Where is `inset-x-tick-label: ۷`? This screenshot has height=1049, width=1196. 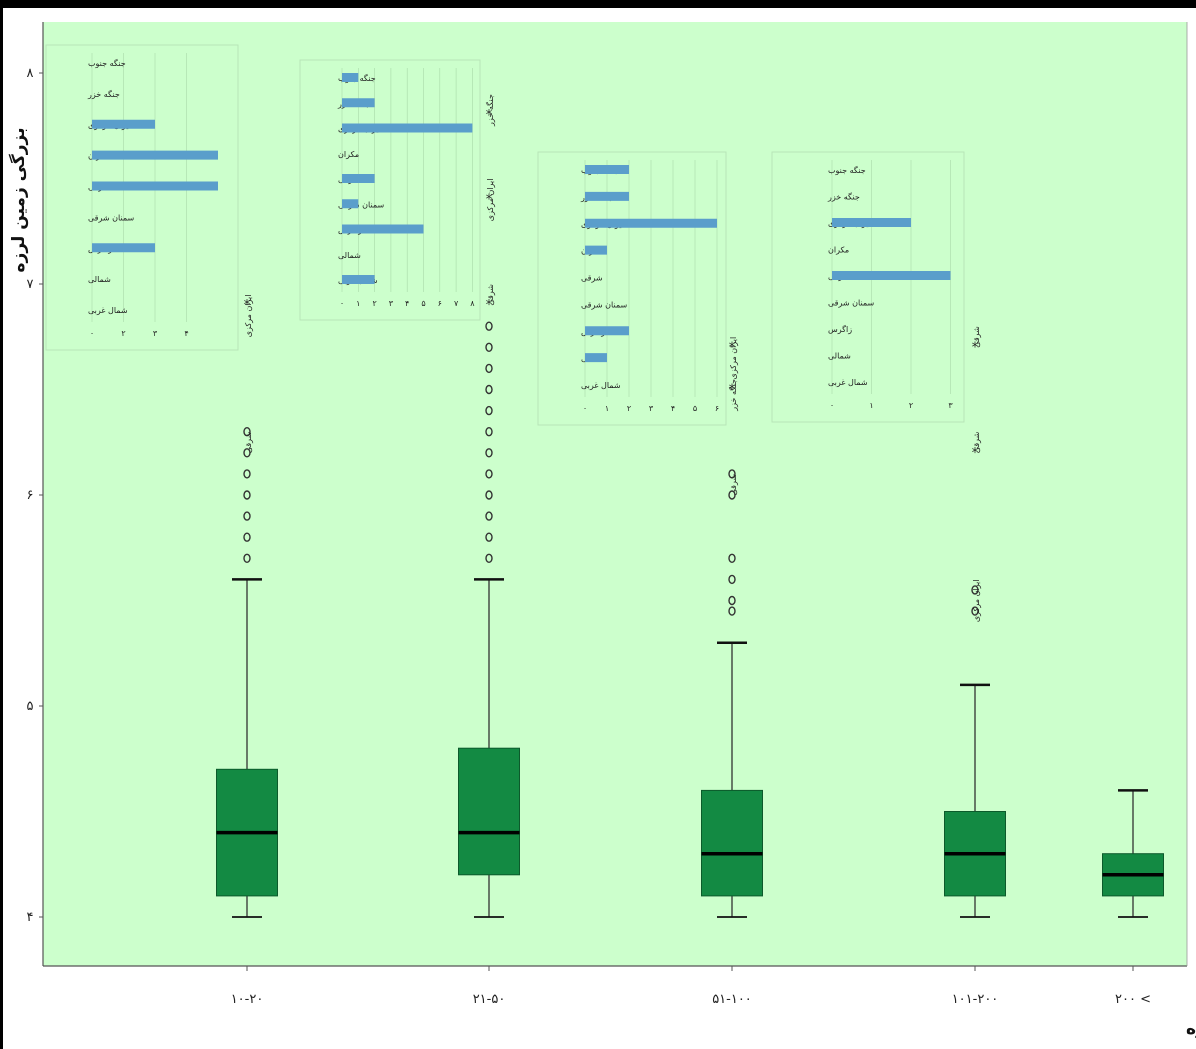
inset-x-tick-label: ۷ is located at coordinates (456, 303).